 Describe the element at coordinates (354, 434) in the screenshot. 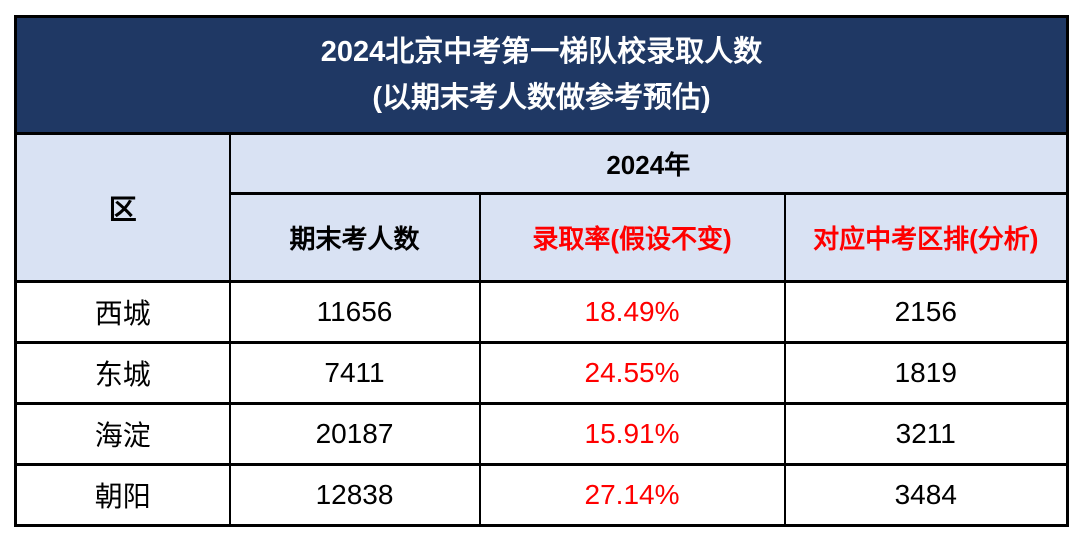

I see `final-exam-count-cell: 20187` at that location.